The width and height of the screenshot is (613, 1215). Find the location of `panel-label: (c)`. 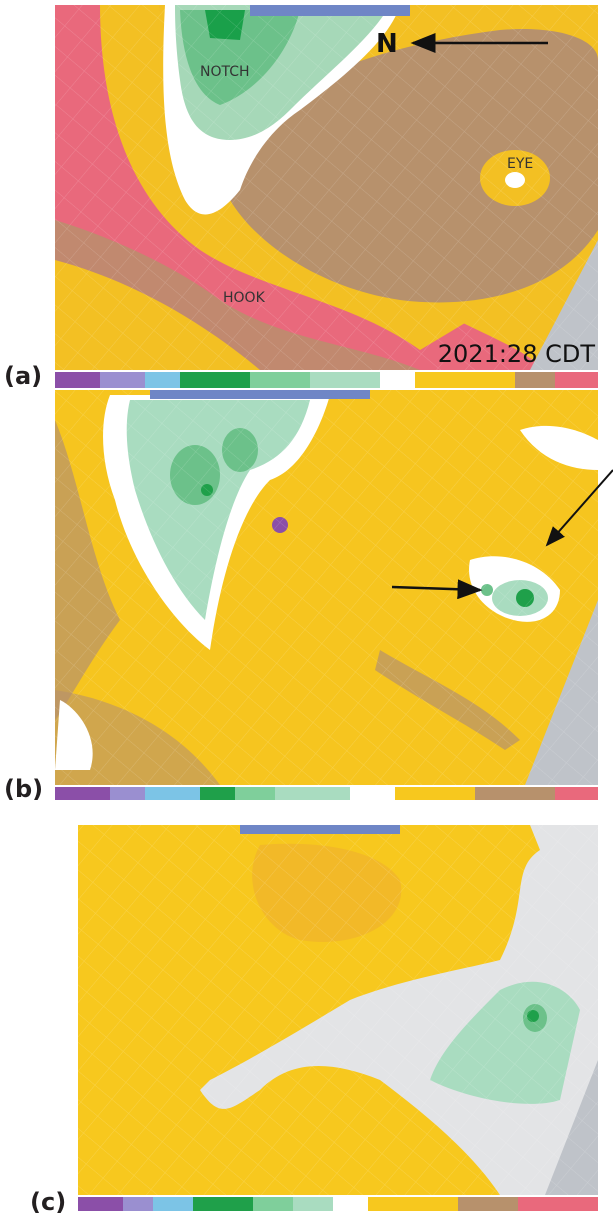

panel-label: (c) is located at coordinates (48, 1201).